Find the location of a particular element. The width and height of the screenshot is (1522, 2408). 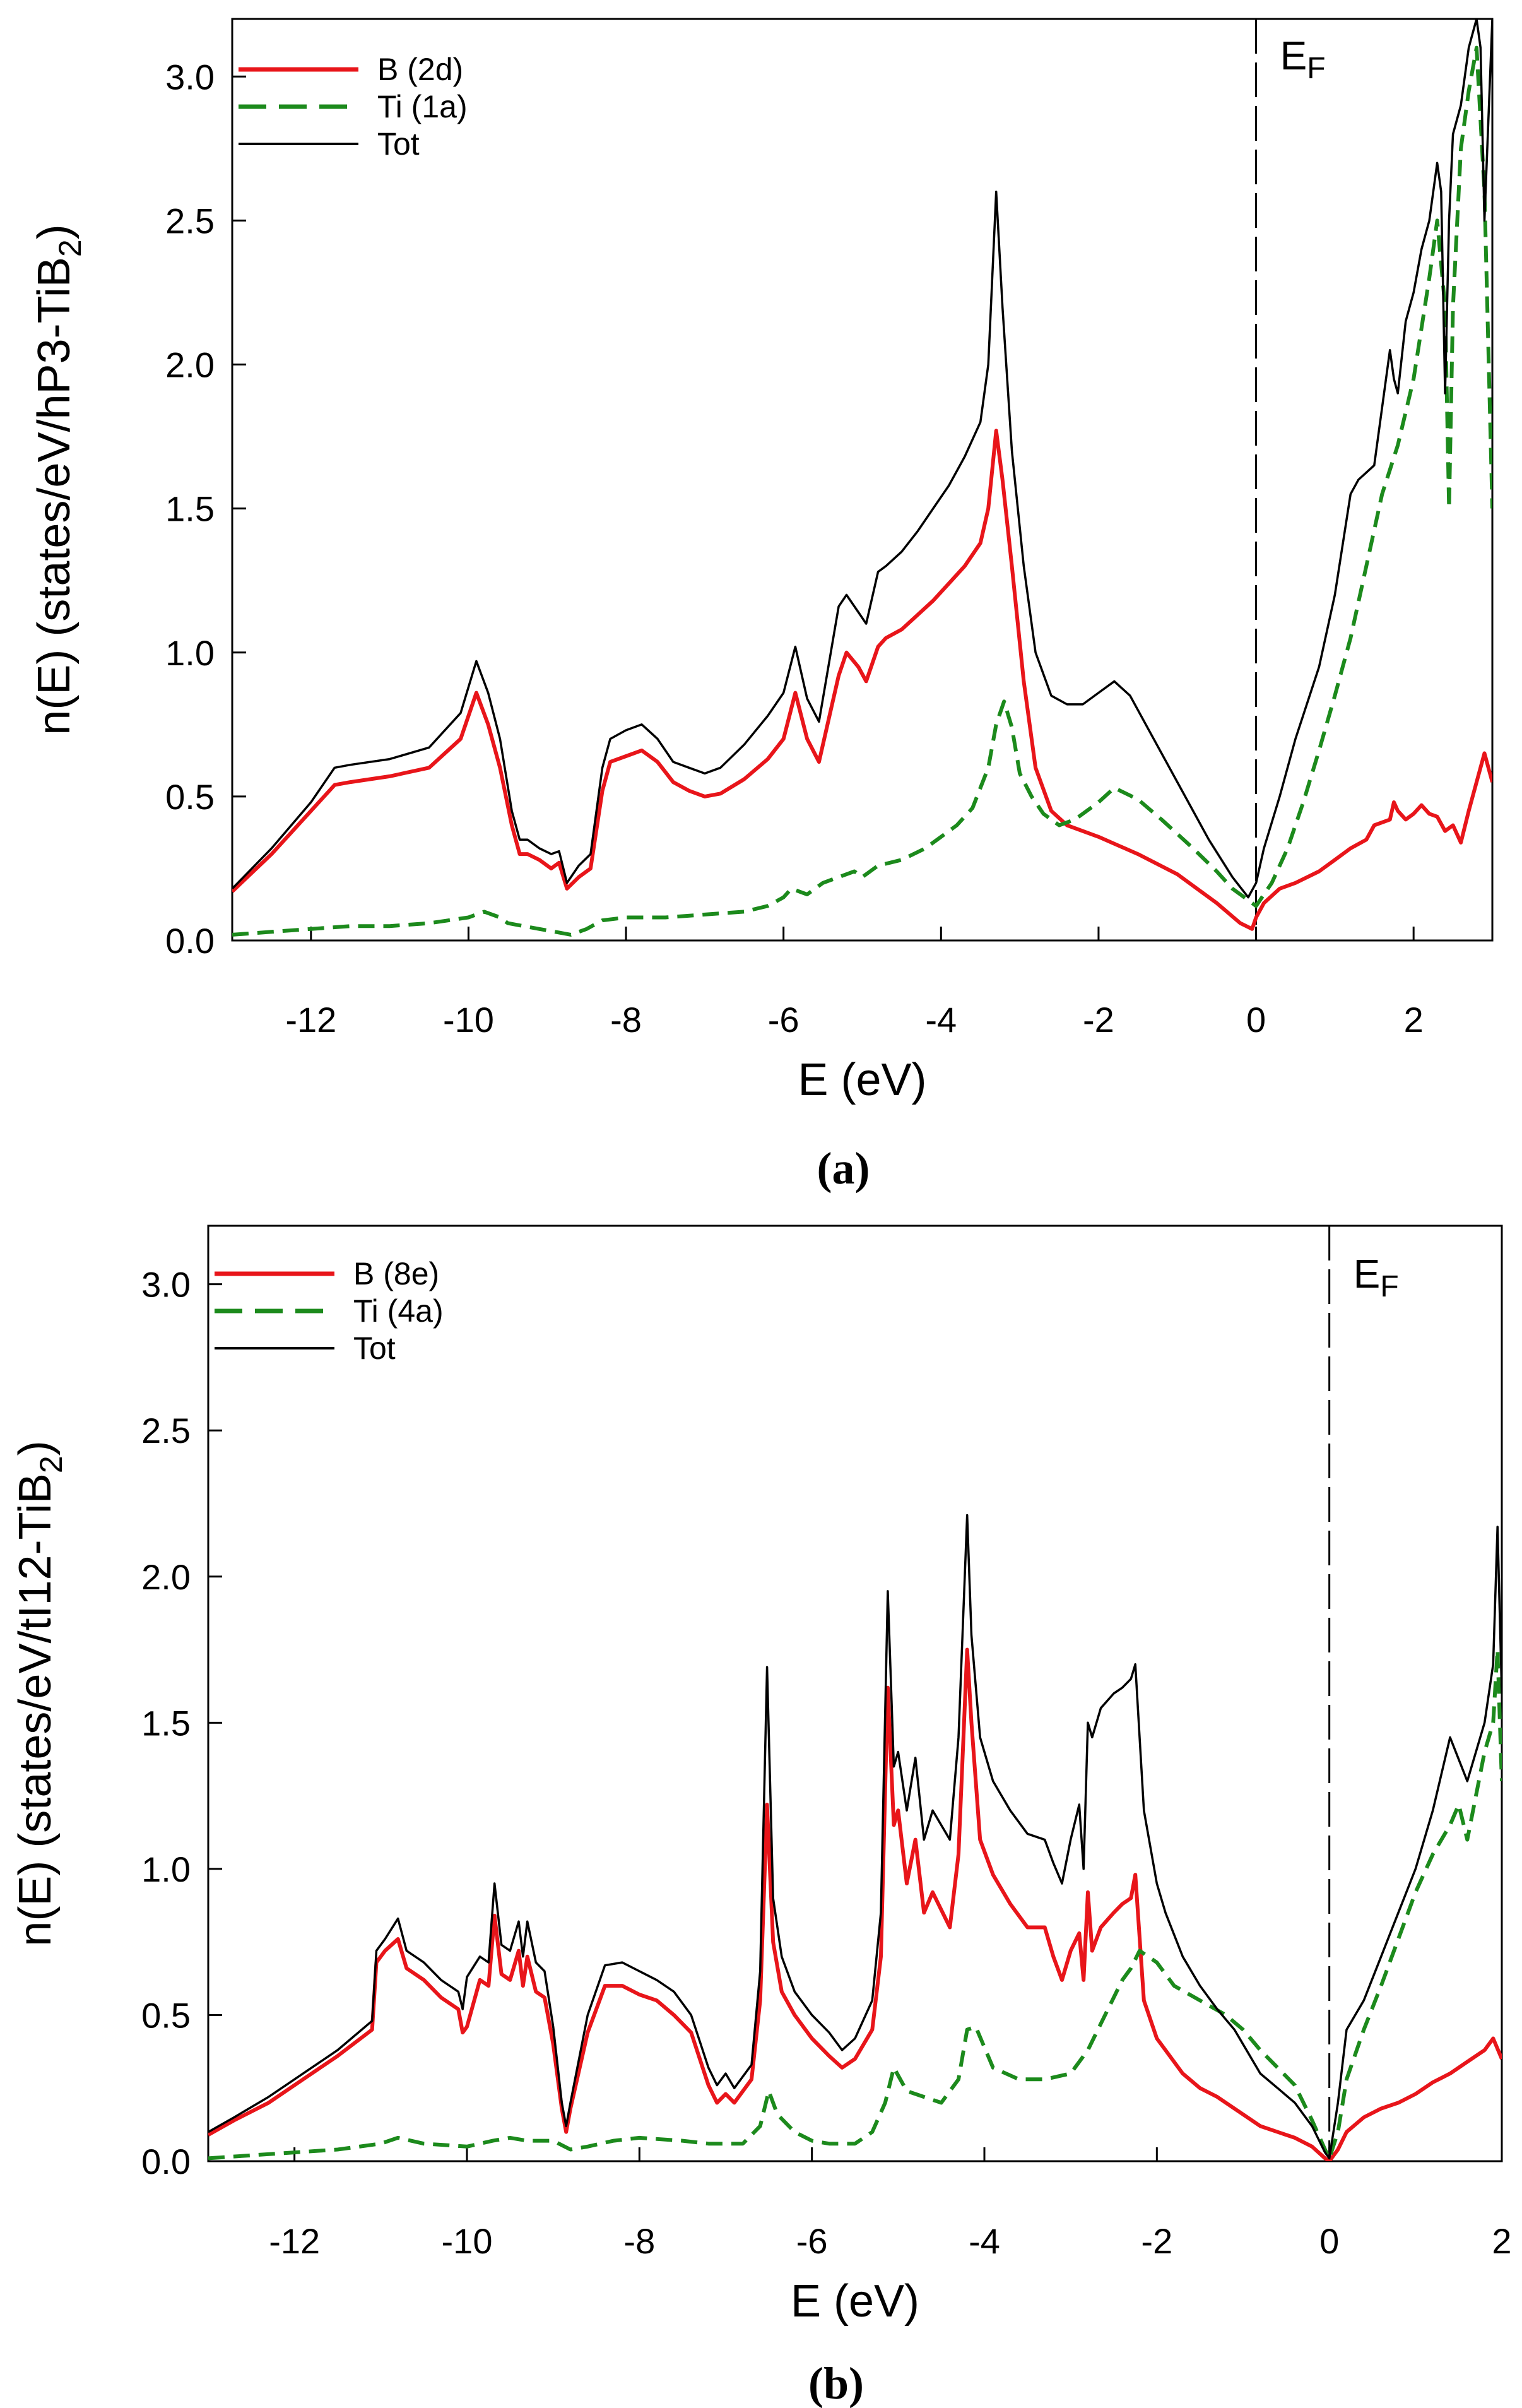

panel-label-letter: b is located at coordinates (836, 2383).